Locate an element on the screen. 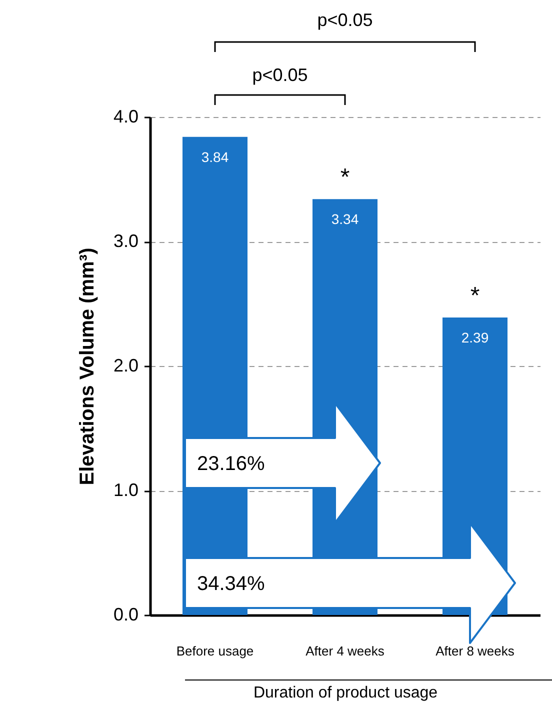 The image size is (552, 712). y-tick-label: 0.0 is located at coordinates (125, 614).